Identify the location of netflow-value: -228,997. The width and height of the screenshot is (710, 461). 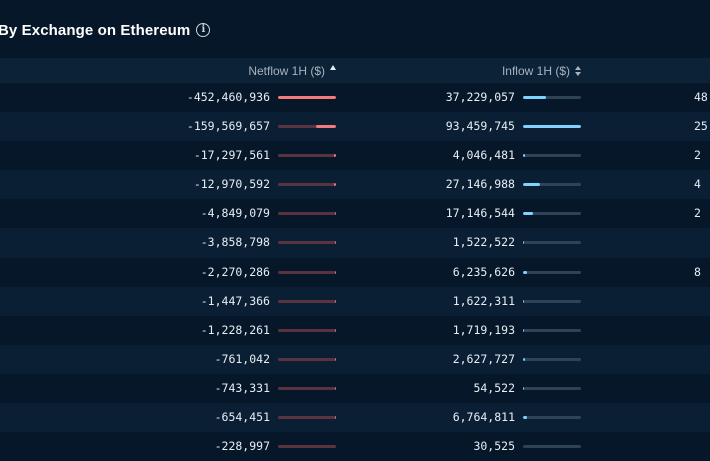
(242, 446).